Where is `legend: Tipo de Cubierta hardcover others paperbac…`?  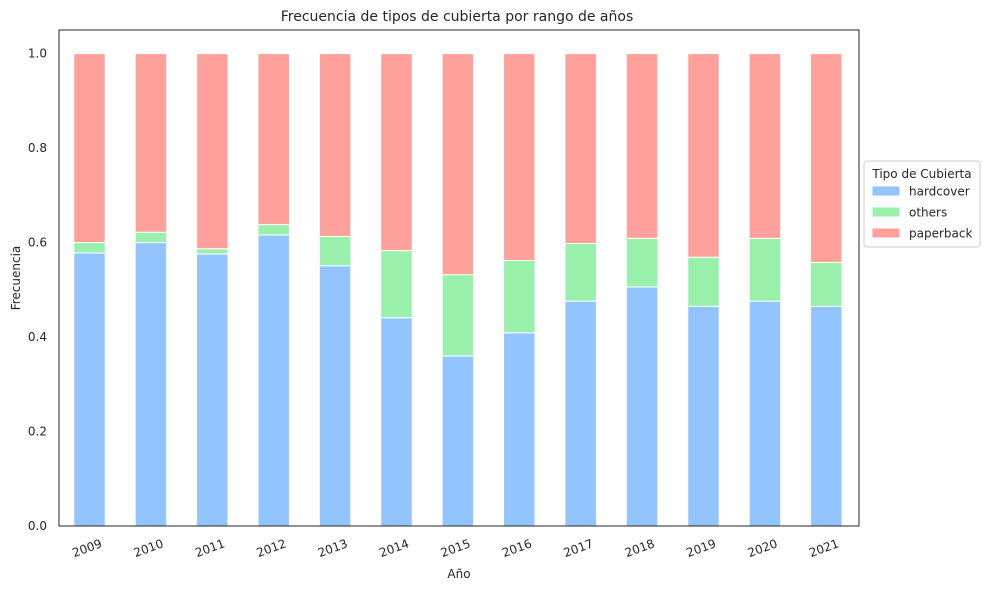 legend: Tipo de Cubierta hardcover others paperbac… is located at coordinates (922, 204).